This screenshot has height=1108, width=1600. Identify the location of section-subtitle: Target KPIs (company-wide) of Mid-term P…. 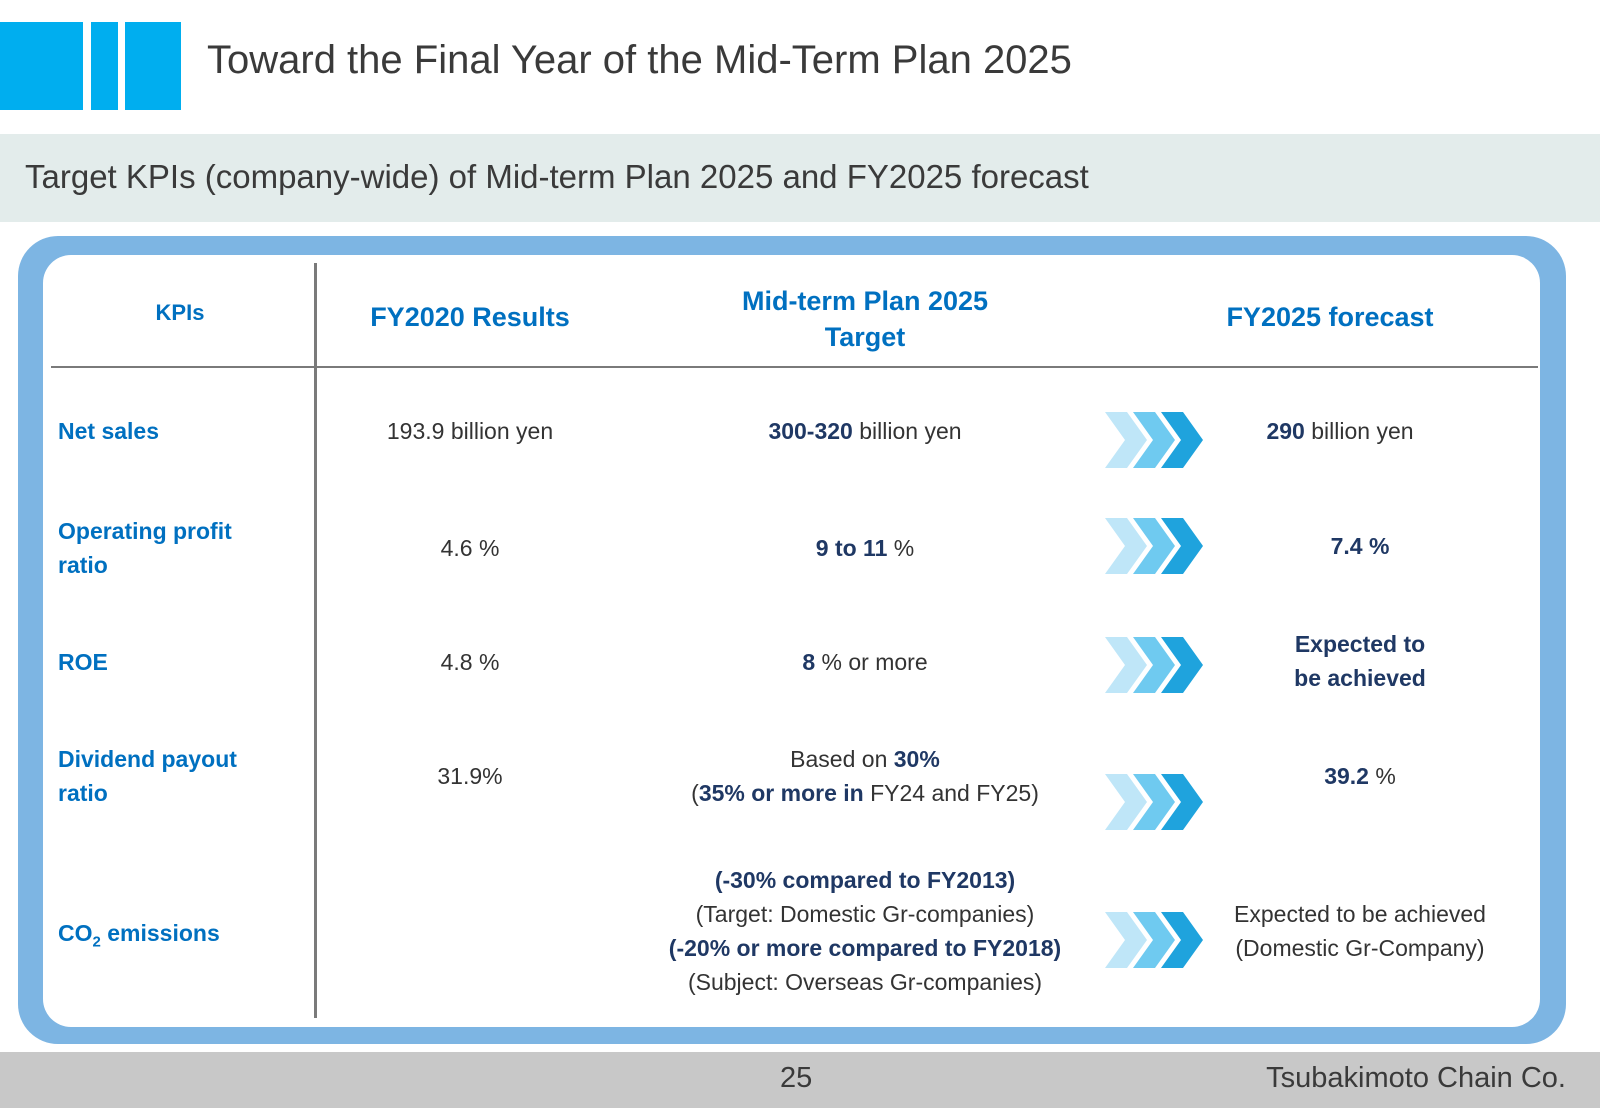
(557, 176).